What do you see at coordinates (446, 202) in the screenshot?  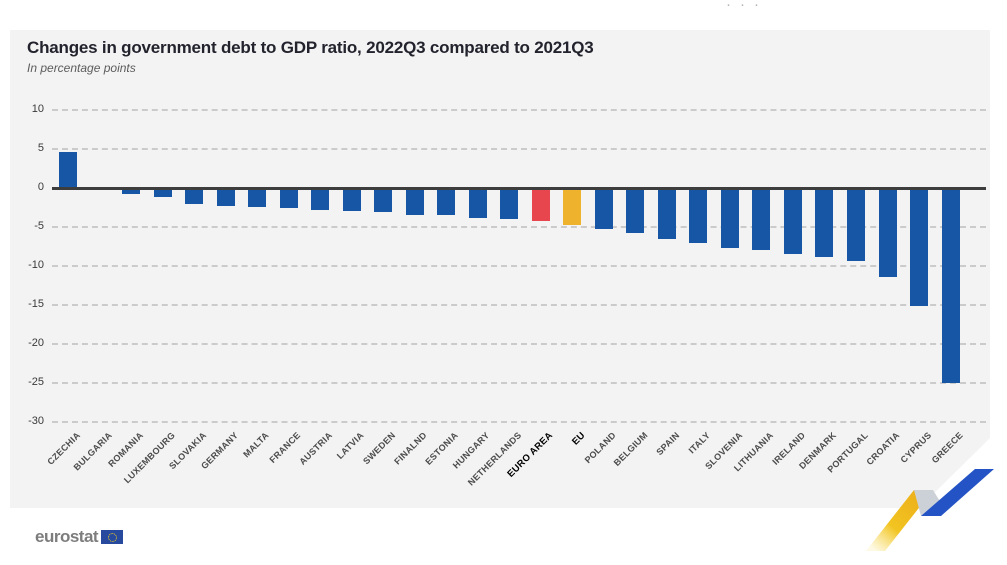 I see `bar-estonia` at bounding box center [446, 202].